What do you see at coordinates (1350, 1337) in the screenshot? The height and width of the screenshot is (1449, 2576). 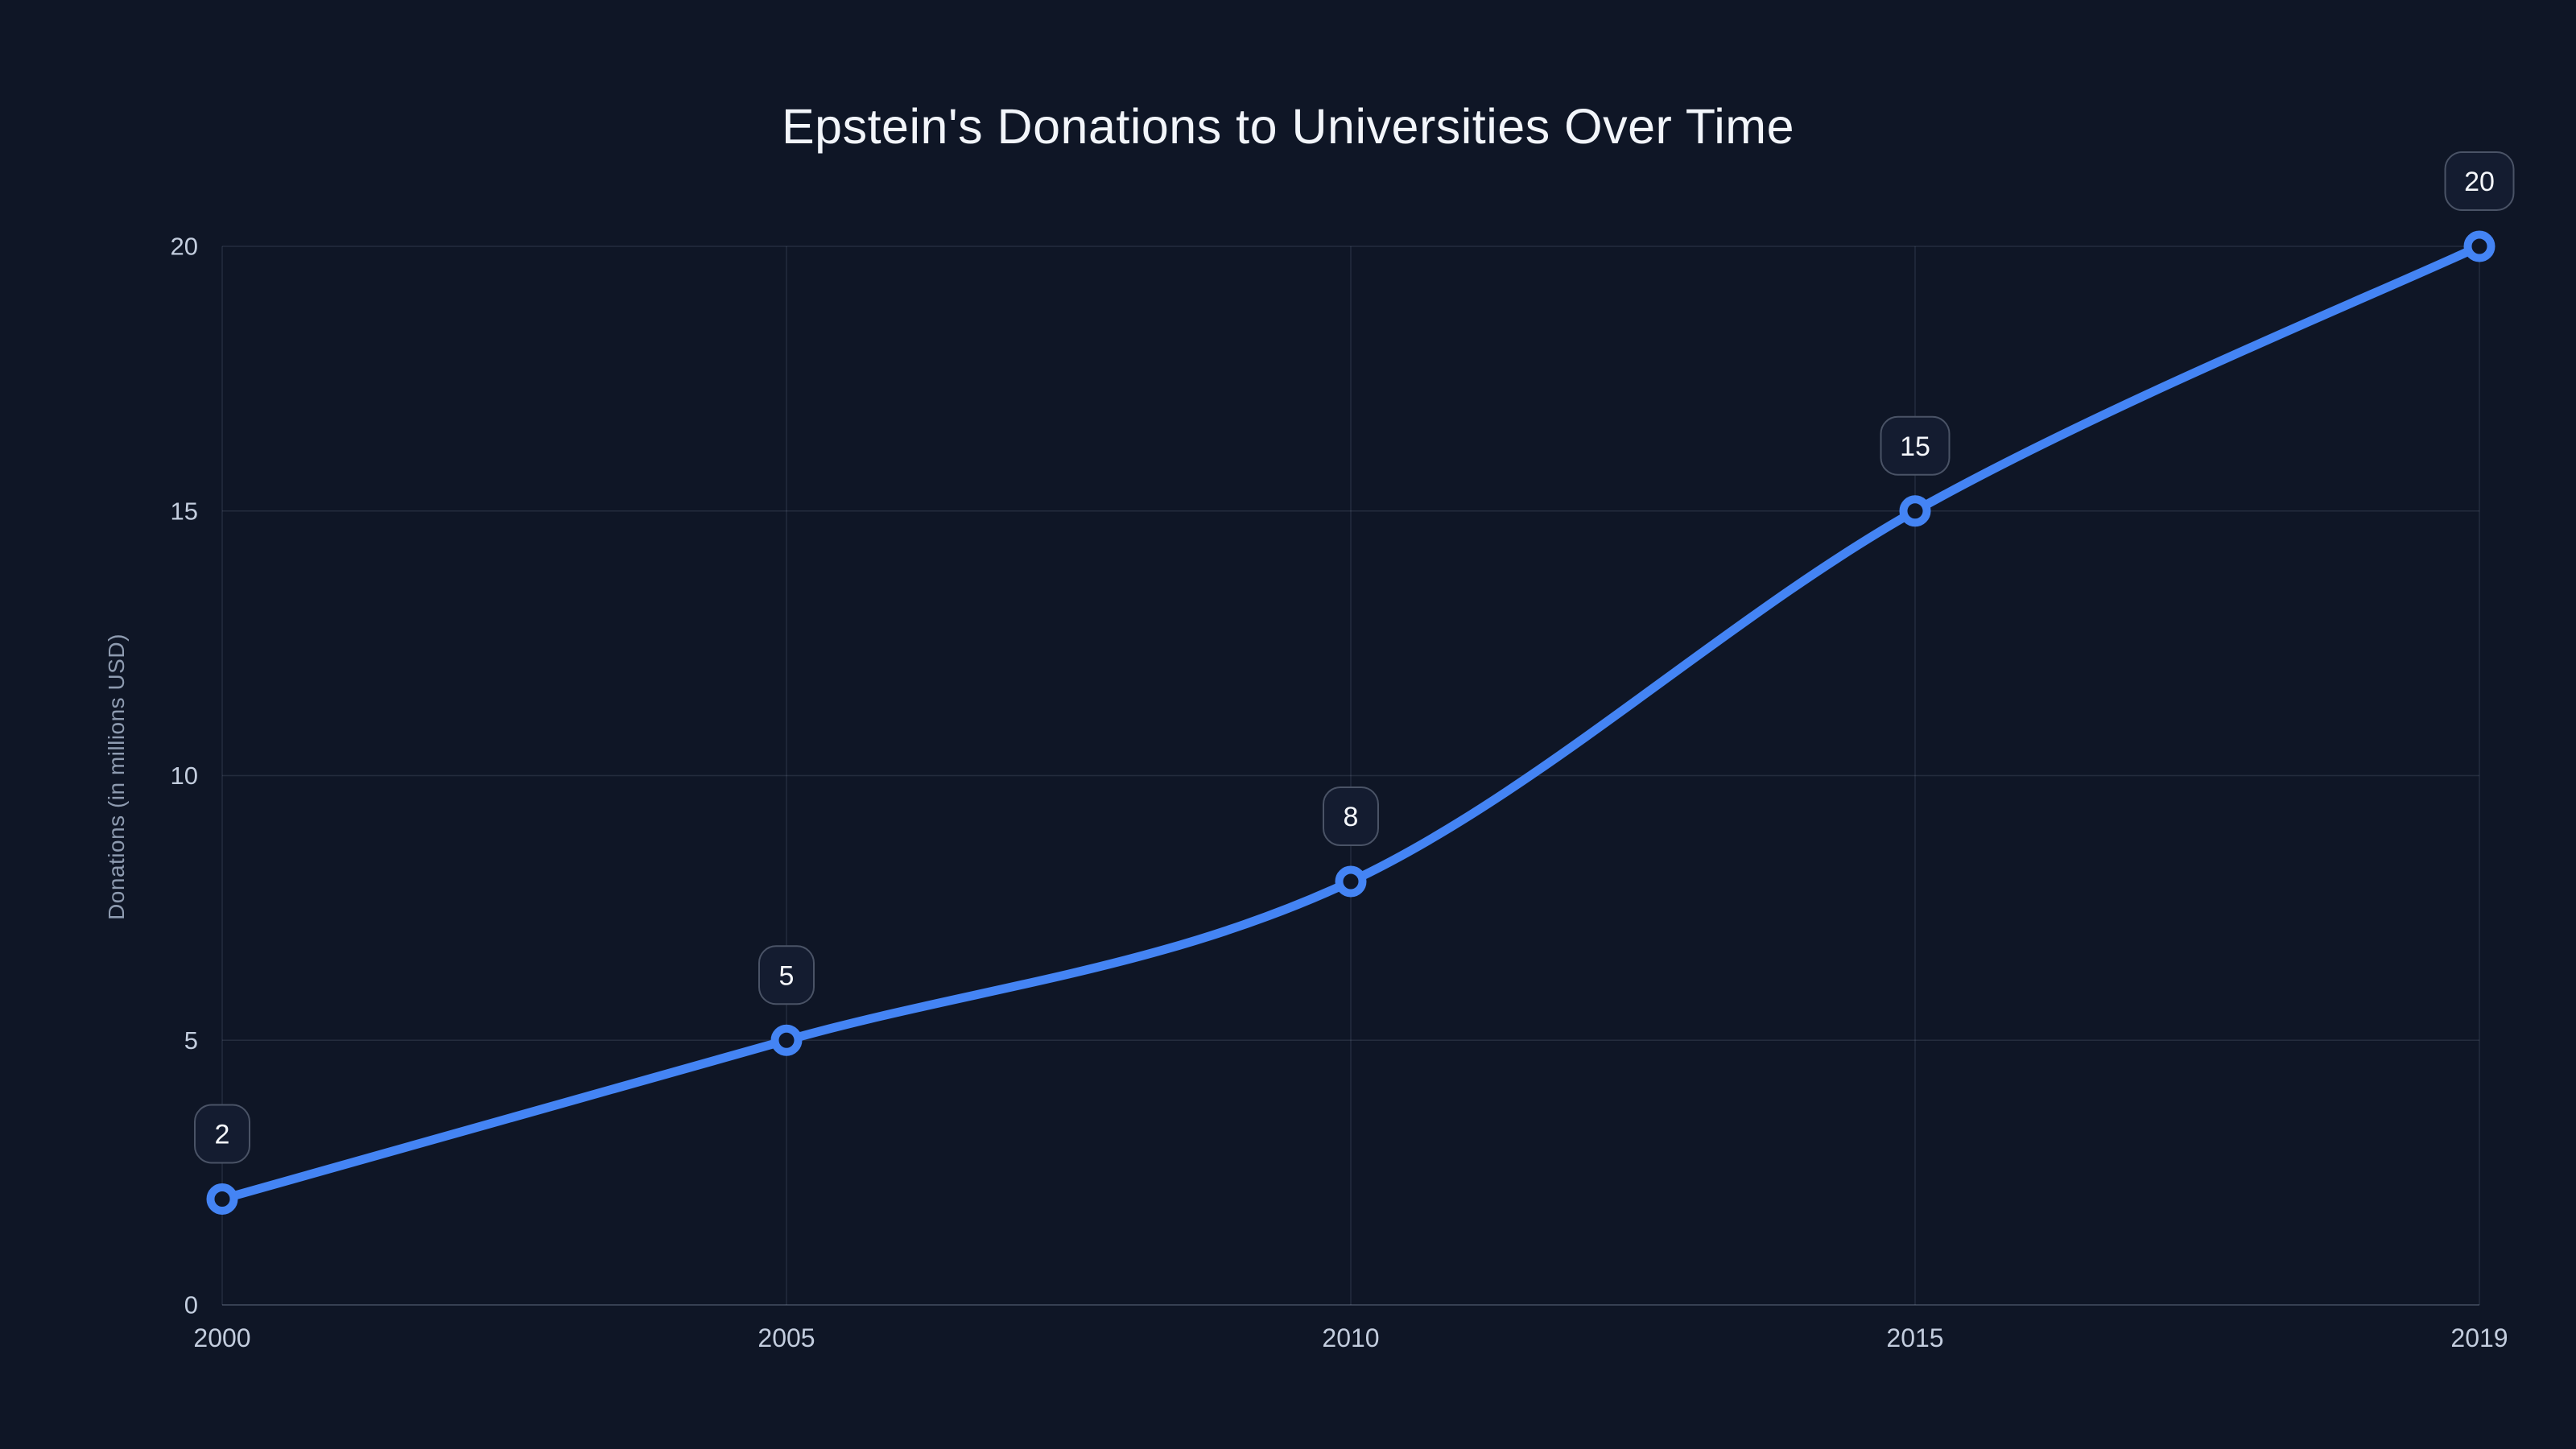 I see `x-tick-label: 2010` at bounding box center [1350, 1337].